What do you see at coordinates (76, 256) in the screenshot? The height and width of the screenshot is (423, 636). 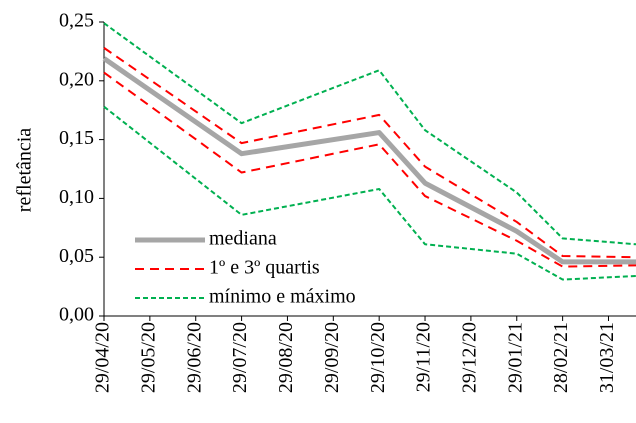 I see `y-tick-label: 0,05` at bounding box center [76, 256].